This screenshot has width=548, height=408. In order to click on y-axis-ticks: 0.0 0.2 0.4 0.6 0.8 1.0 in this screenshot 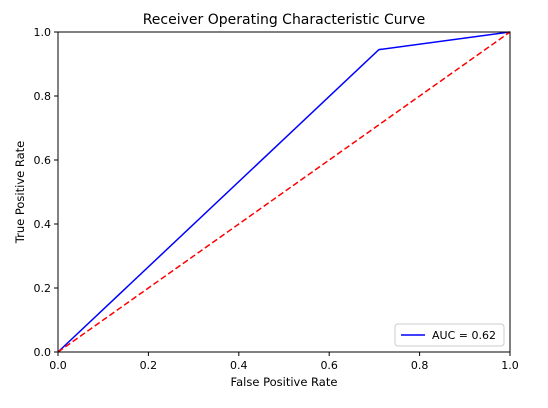, I will do `click(46, 192)`.